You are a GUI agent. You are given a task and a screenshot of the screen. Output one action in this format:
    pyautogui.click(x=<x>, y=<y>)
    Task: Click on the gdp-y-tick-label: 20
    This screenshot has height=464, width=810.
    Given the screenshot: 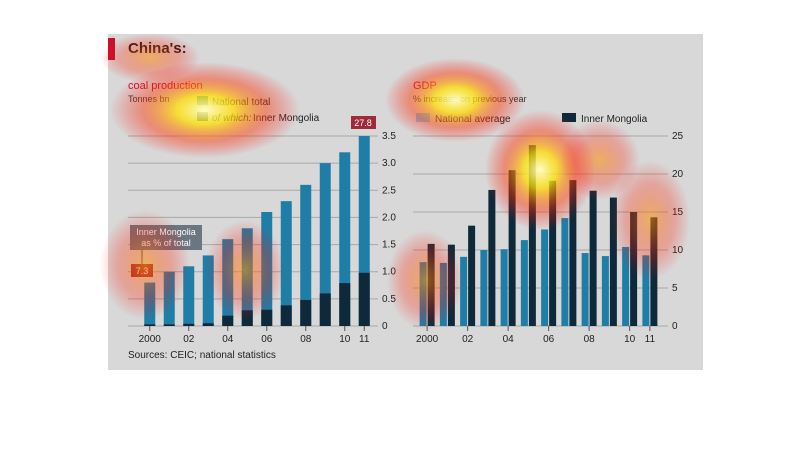 What is the action you would take?
    pyautogui.click(x=678, y=174)
    